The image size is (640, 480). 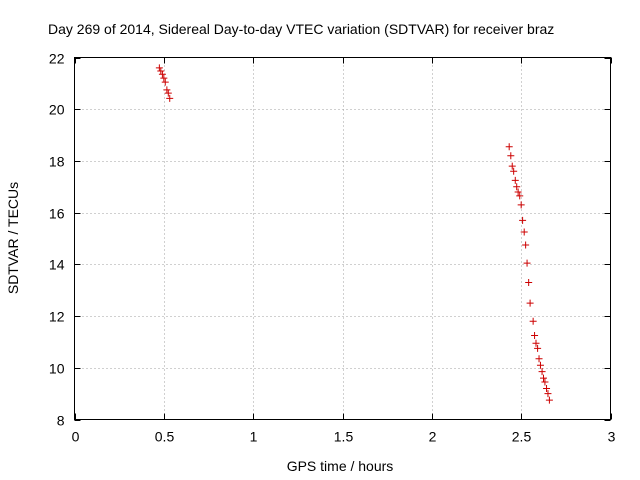 What do you see at coordinates (61, 421) in the screenshot?
I see `y-tick-label: 8` at bounding box center [61, 421].